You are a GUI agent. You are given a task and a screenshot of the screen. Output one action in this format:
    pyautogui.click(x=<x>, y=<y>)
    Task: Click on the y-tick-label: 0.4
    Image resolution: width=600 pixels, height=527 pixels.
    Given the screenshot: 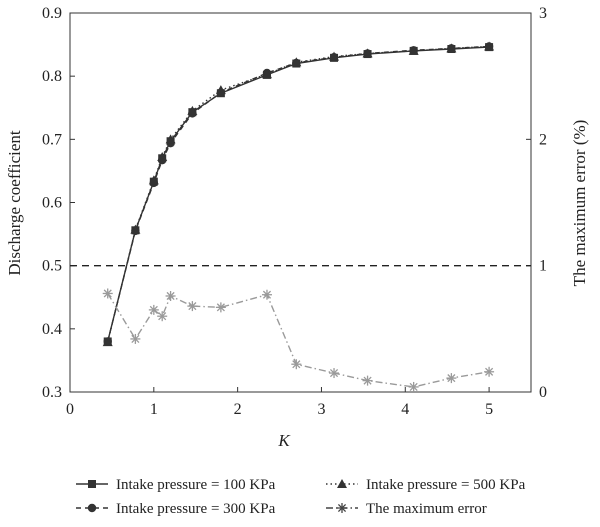 What is the action you would take?
    pyautogui.click(x=52, y=329)
    